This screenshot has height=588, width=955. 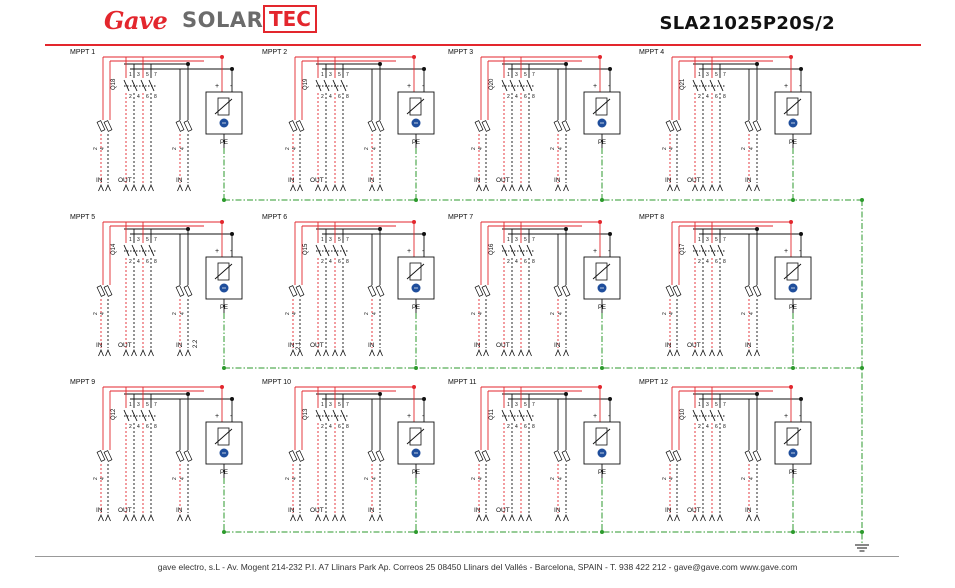 What do you see at coordinates (339, 262) in the screenshot?
I see `pole-number: 6` at bounding box center [339, 262].